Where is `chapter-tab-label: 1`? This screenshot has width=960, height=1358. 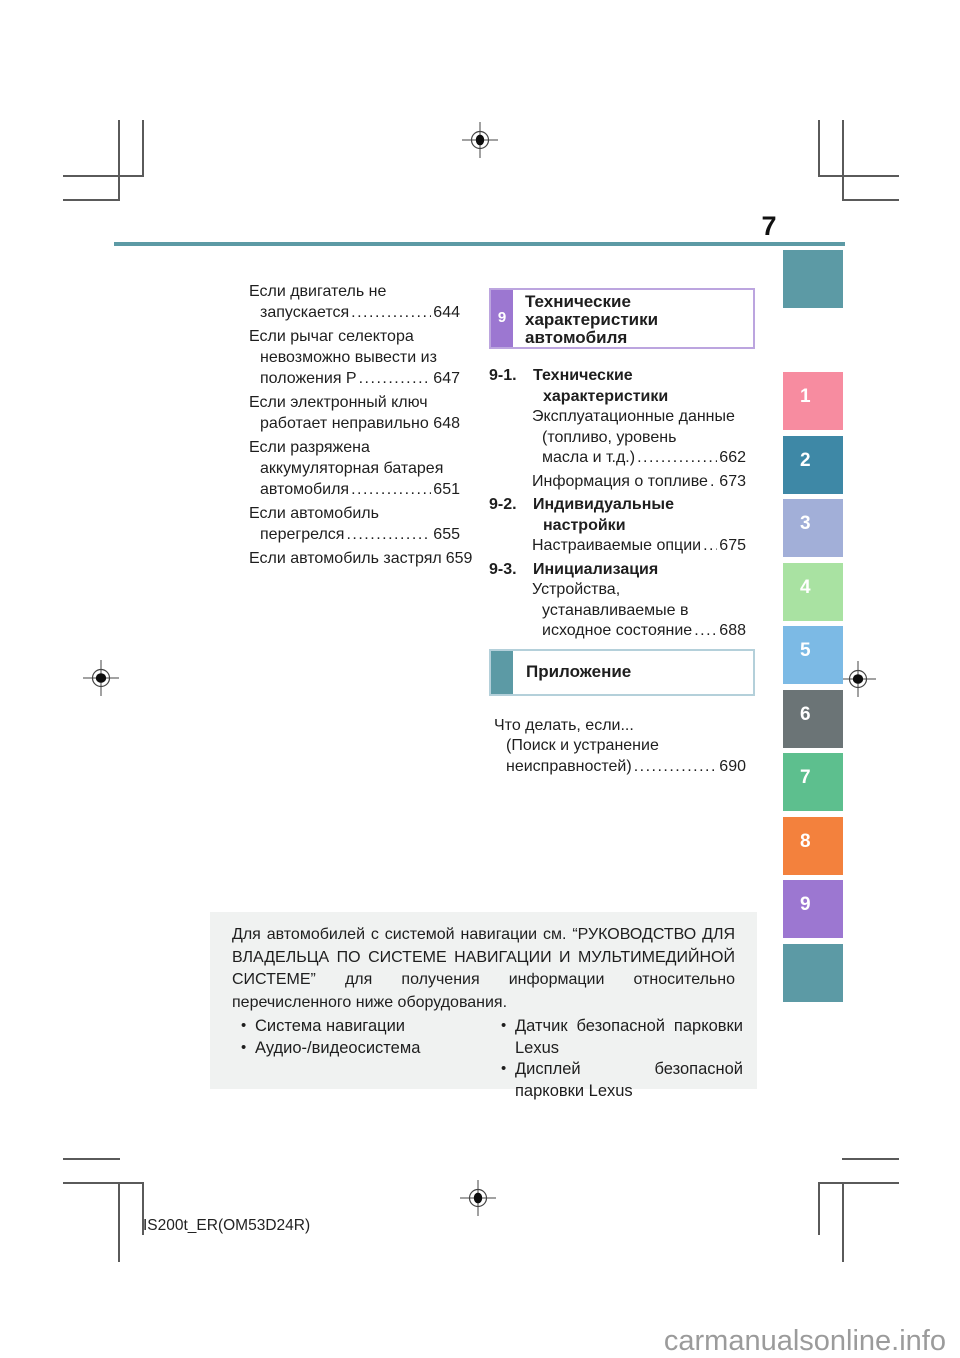 chapter-tab-label: 1 is located at coordinates (805, 396).